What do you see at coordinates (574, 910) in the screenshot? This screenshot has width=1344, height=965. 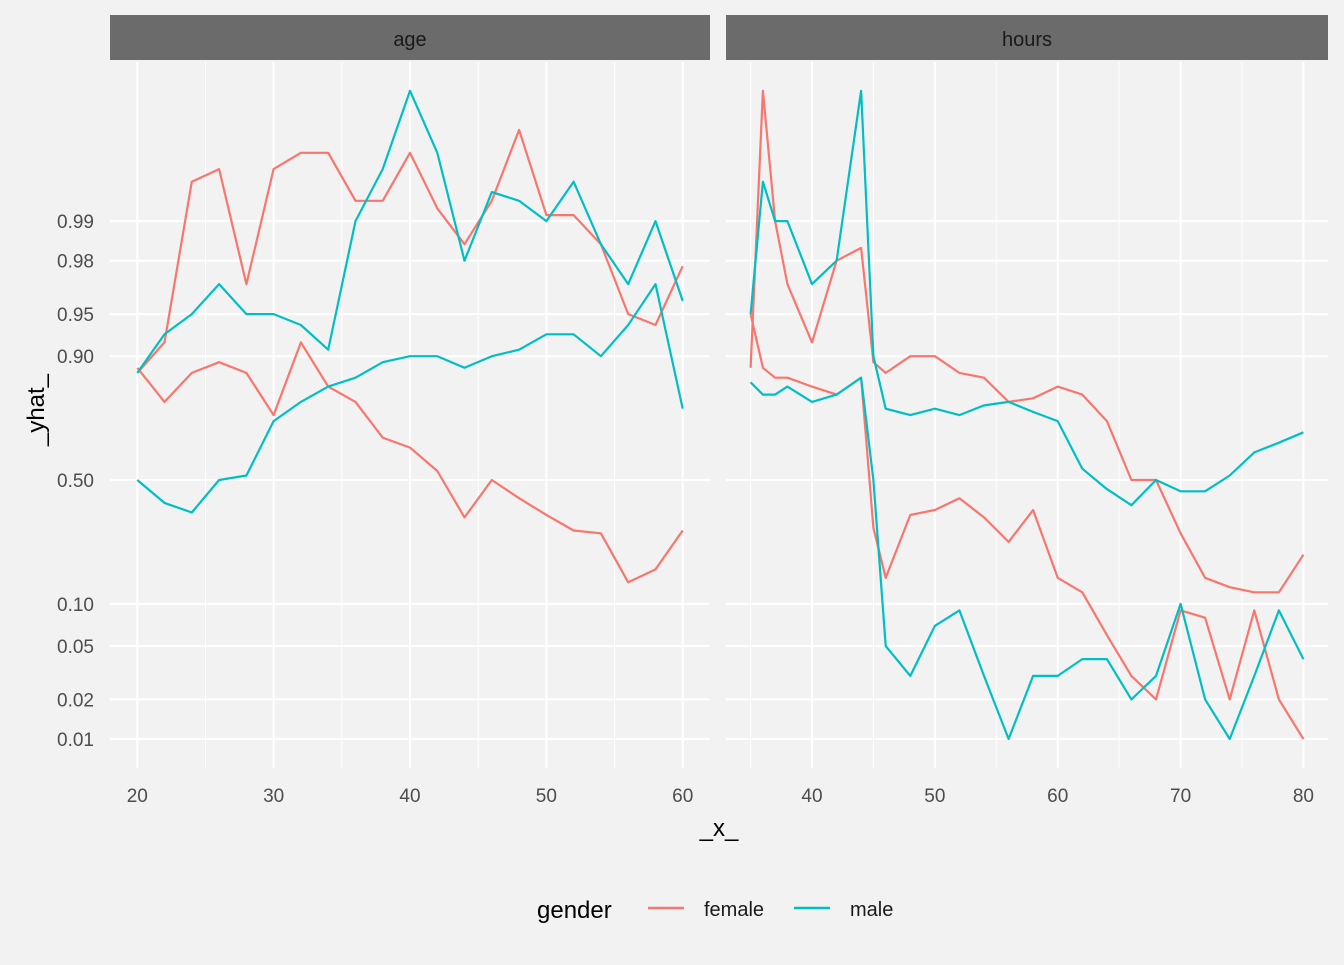 I see `legend-title: gender` at bounding box center [574, 910].